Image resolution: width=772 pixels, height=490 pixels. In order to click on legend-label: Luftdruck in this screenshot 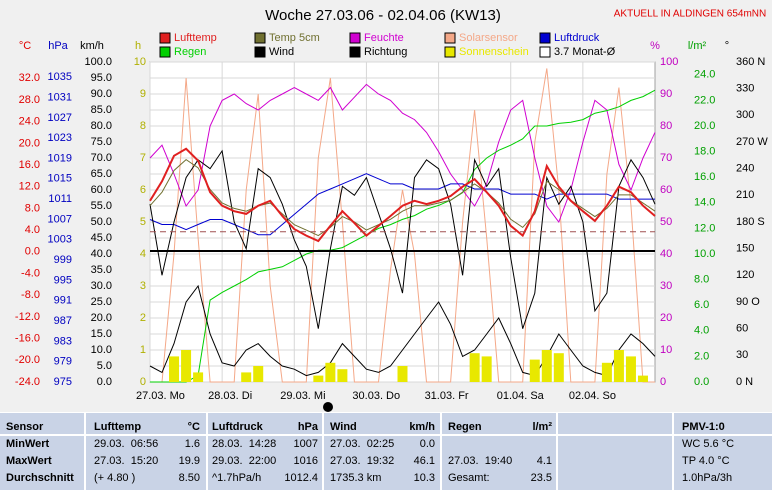, I will do `click(577, 38)`.